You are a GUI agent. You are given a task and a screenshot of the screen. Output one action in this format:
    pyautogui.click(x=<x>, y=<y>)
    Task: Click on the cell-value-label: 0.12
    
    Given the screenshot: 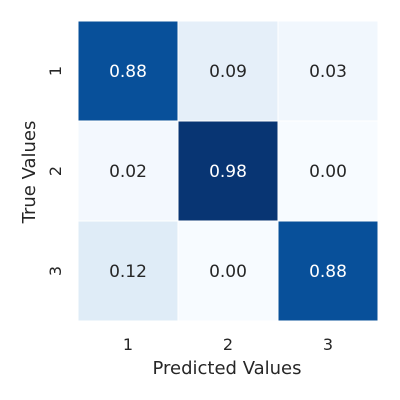 What is the action you would take?
    pyautogui.click(x=128, y=272)
    